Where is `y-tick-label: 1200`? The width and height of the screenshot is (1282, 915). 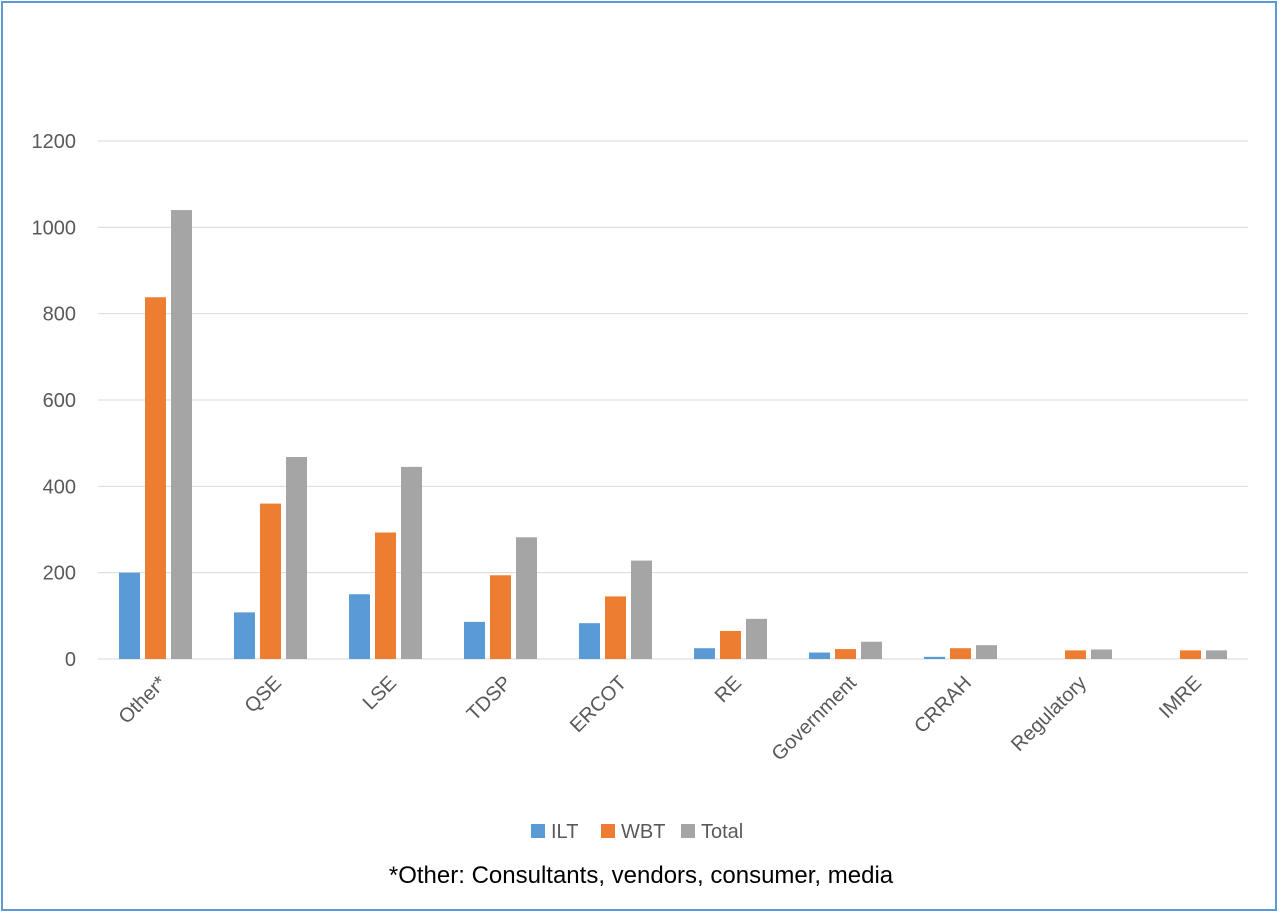 y-tick-label: 1200 is located at coordinates (54, 142).